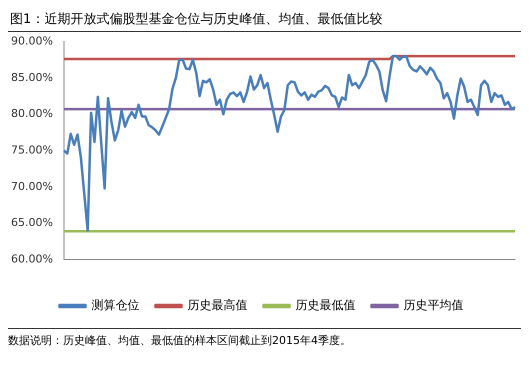 This screenshot has width=529, height=373. What do you see at coordinates (31, 77) in the screenshot?
I see `y-tick-label: 85.00%` at bounding box center [31, 77].